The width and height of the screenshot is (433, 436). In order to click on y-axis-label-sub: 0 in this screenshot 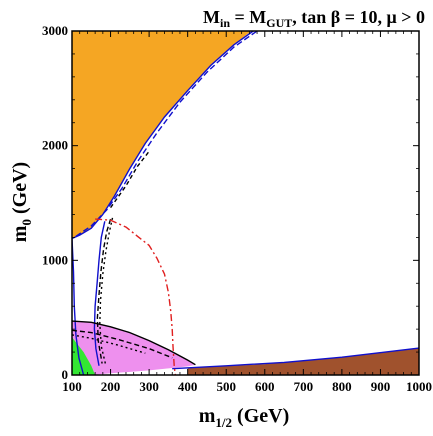, I will do `click(26, 222)`.